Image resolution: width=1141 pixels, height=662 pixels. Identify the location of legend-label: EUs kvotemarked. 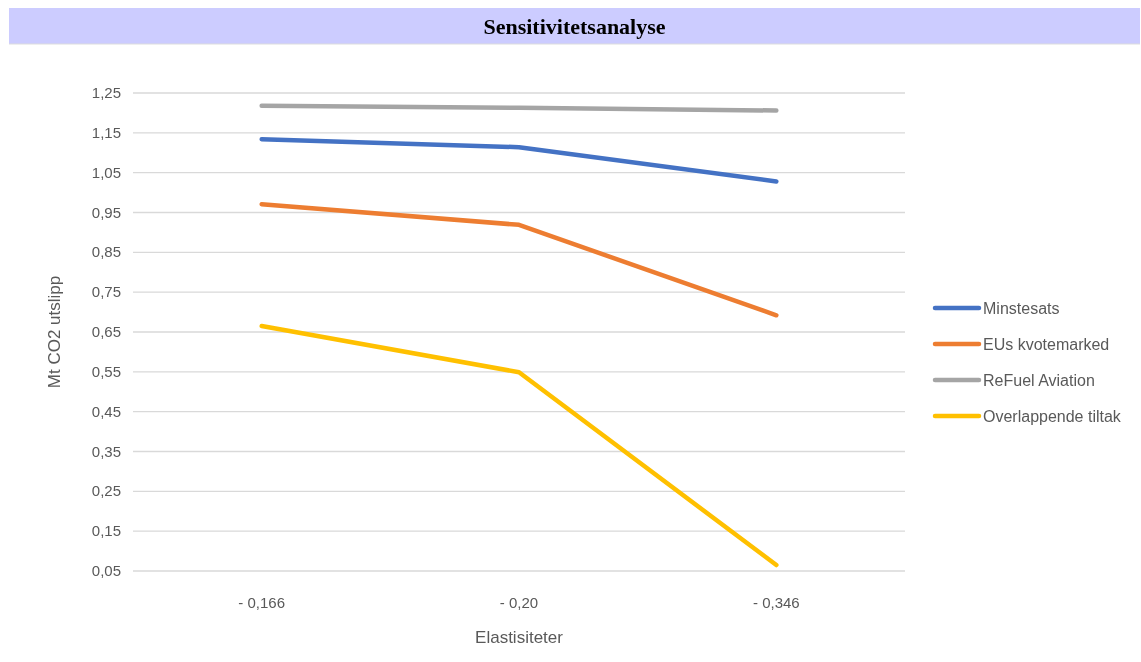
(1046, 344).